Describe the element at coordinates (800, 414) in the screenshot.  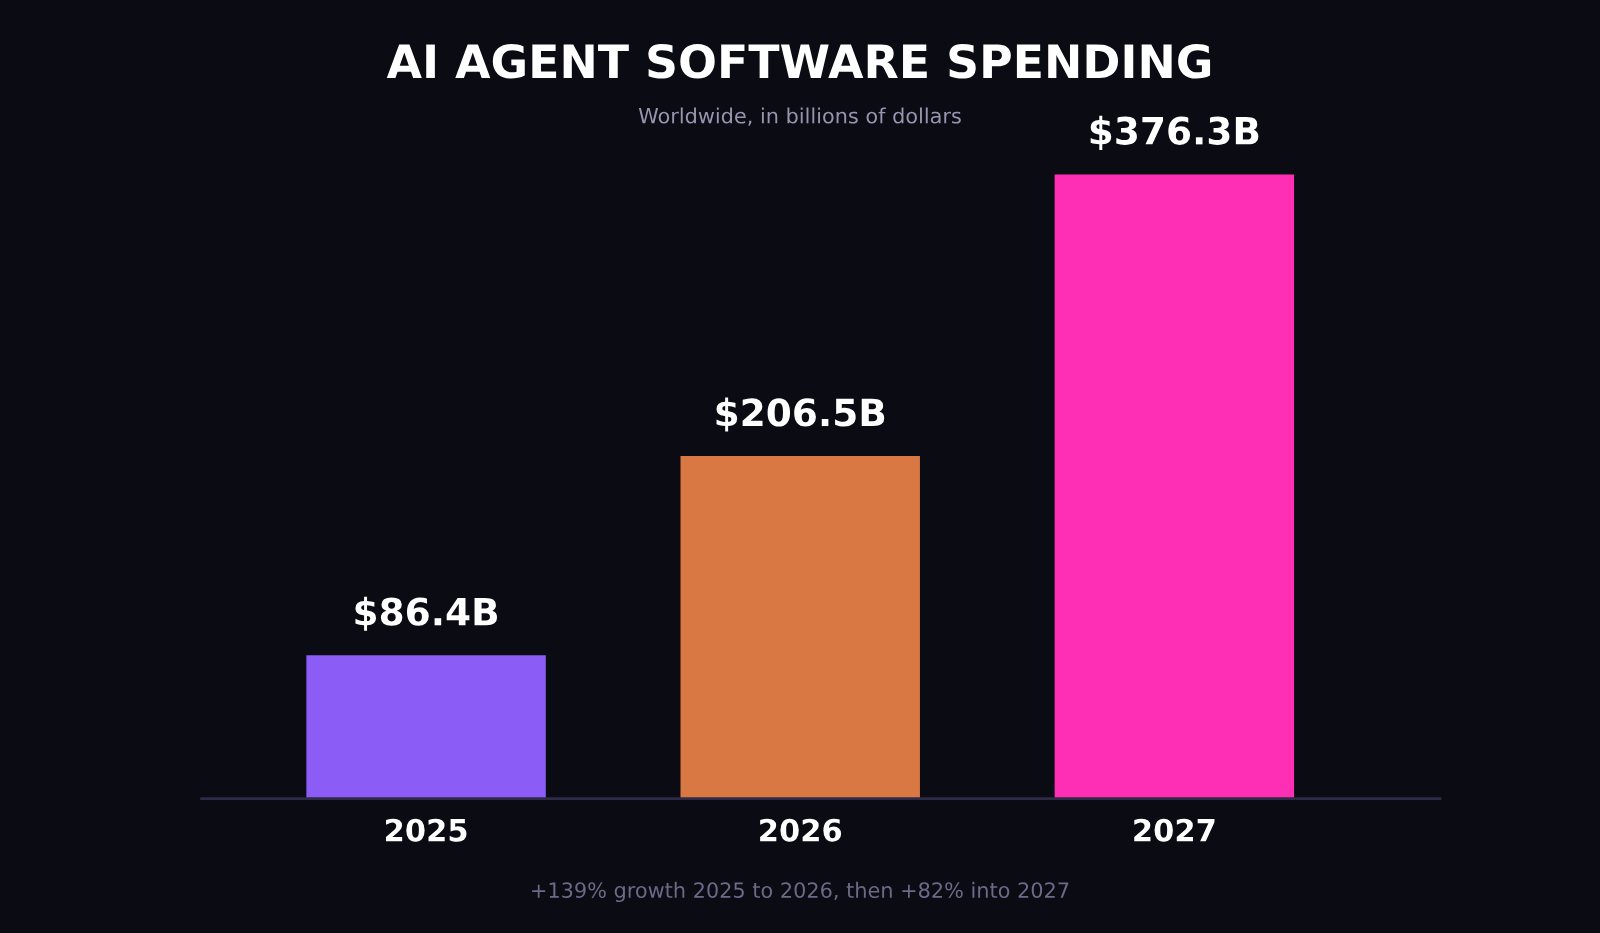
I see `data-label: $206.5B` at that location.